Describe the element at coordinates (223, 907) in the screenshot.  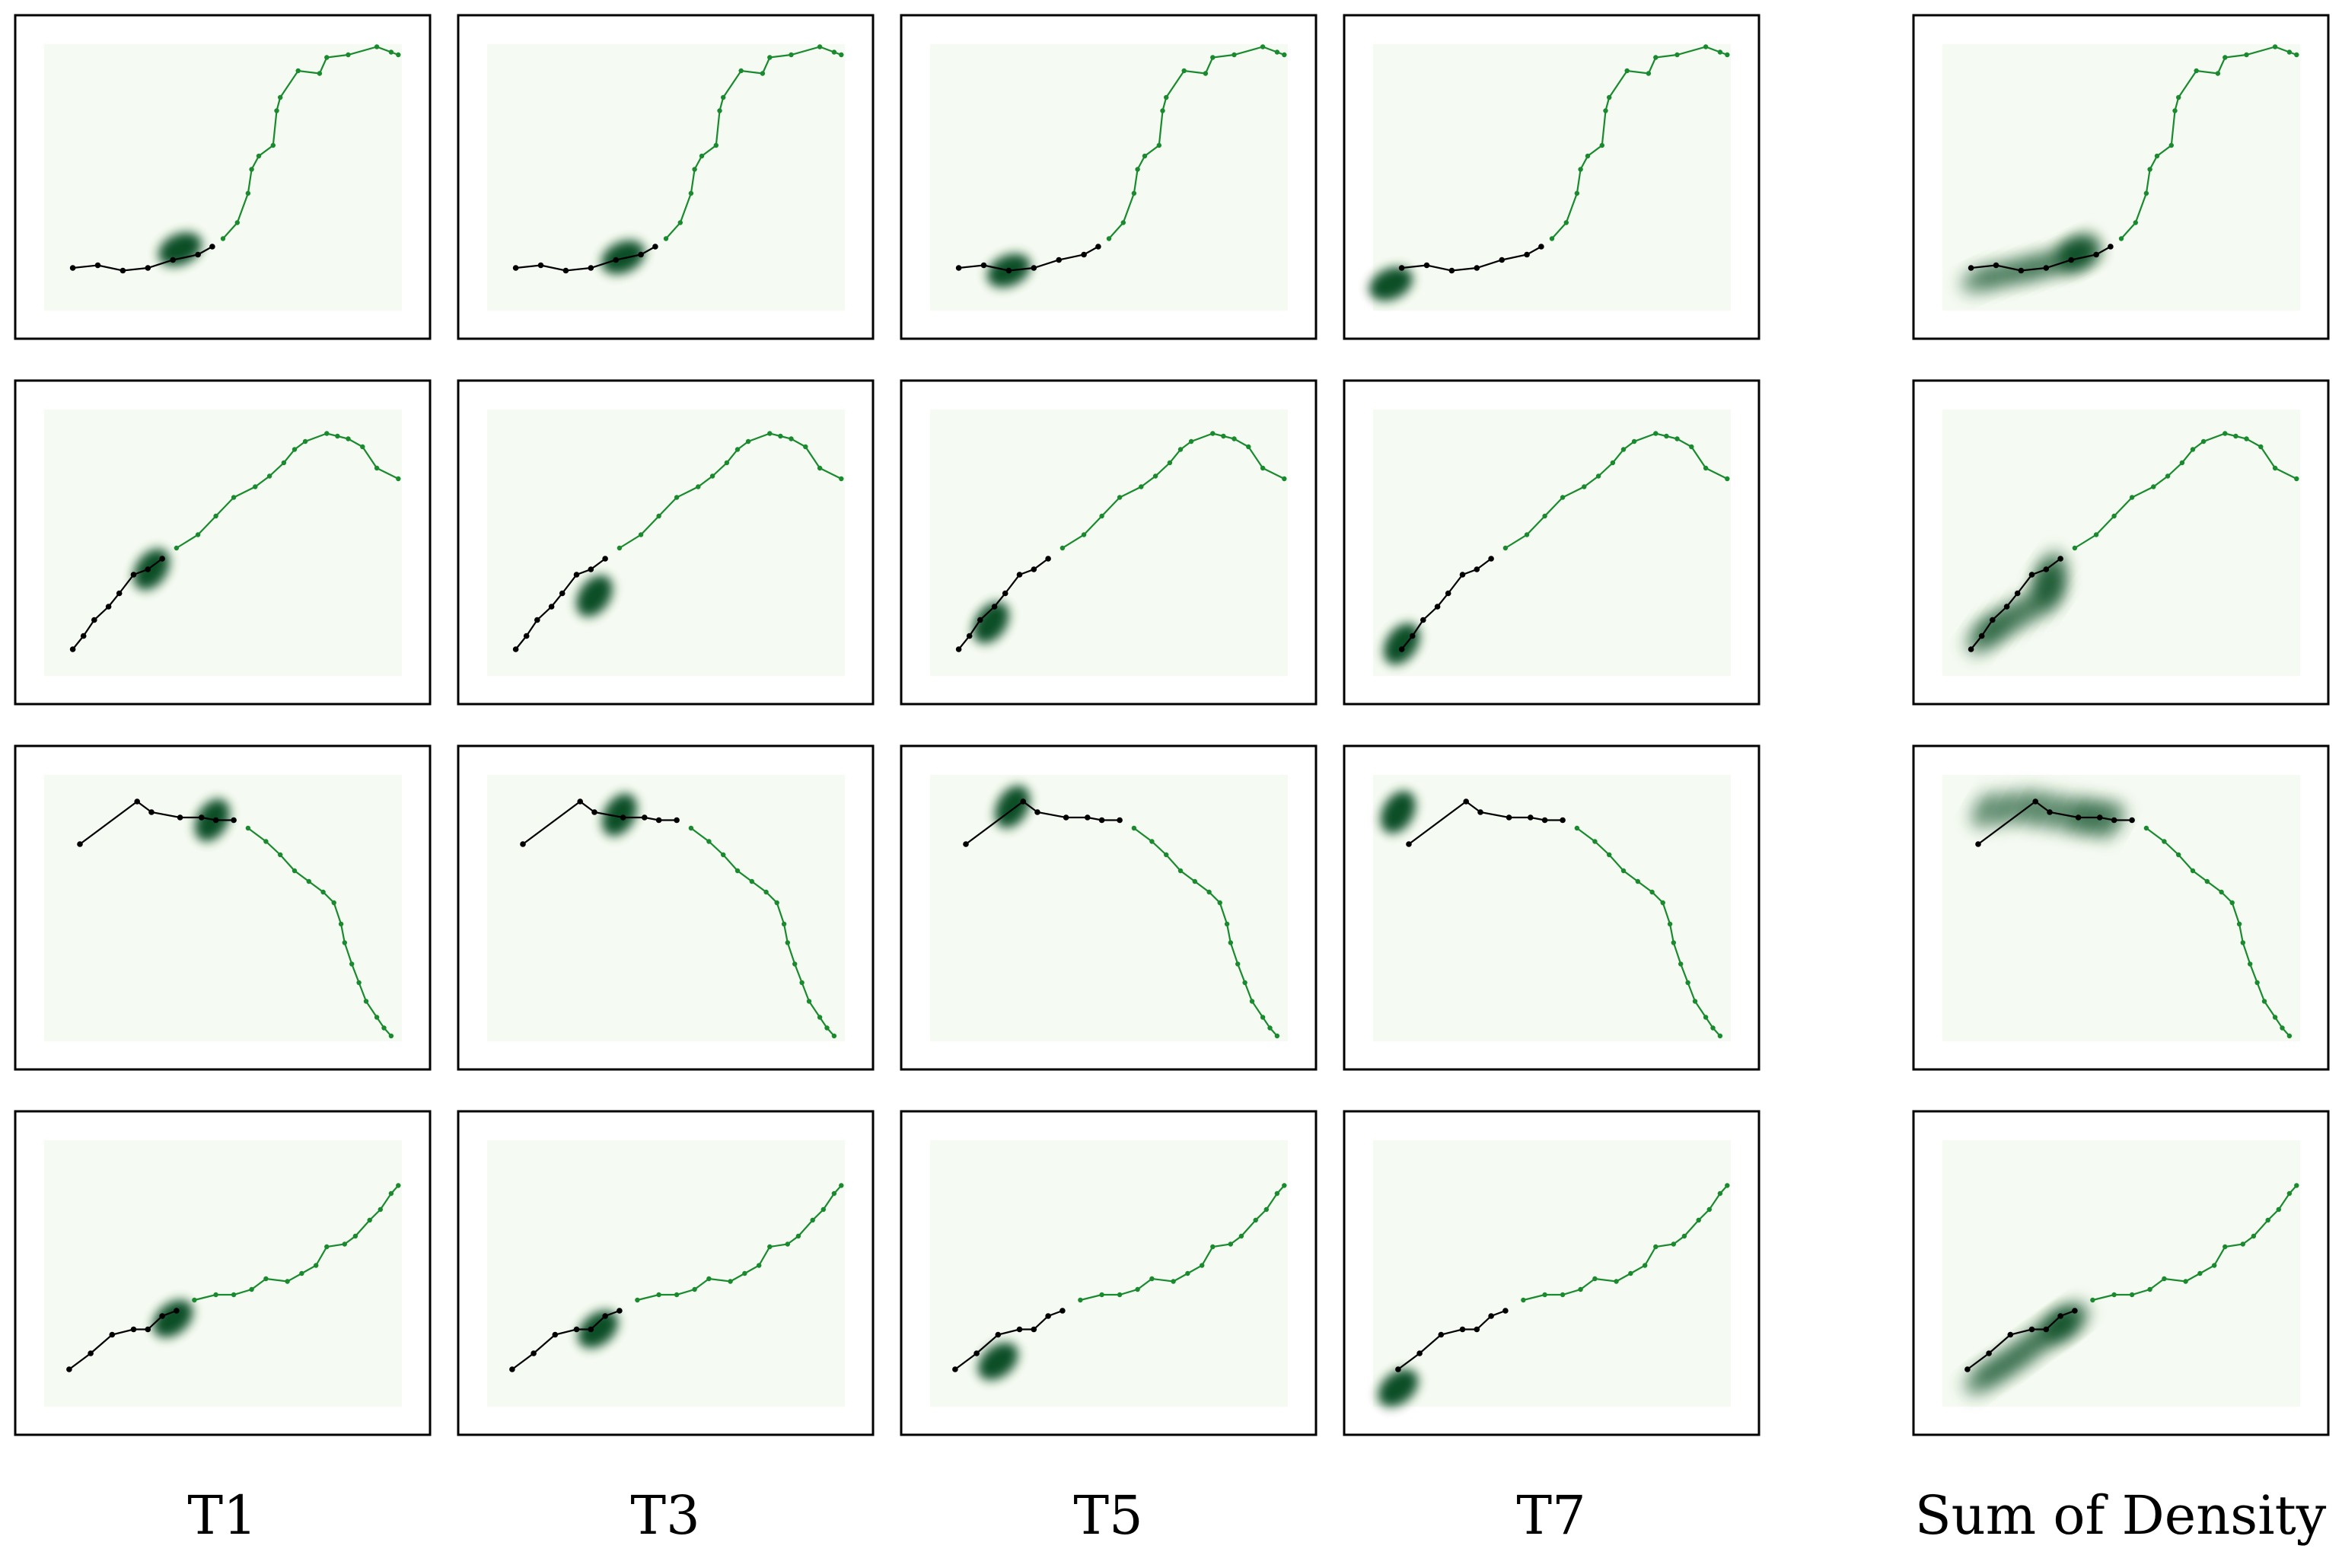
I see `panel-row3-col1` at that location.